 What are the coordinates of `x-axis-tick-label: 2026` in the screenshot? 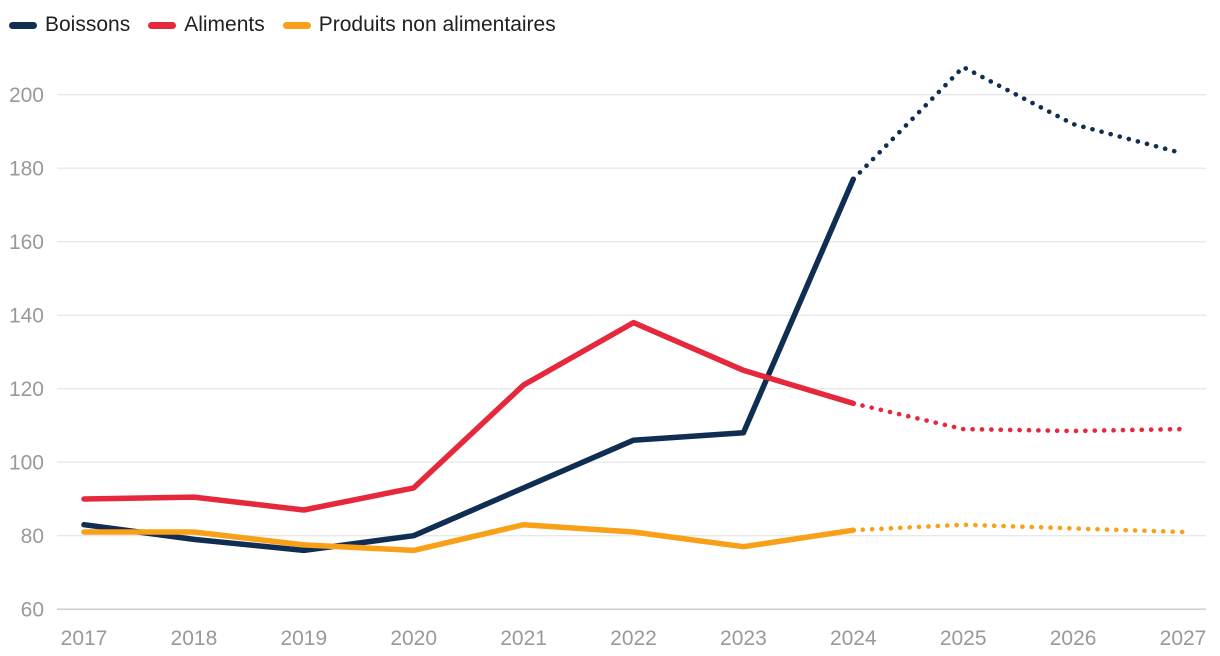 It's located at (1073, 638).